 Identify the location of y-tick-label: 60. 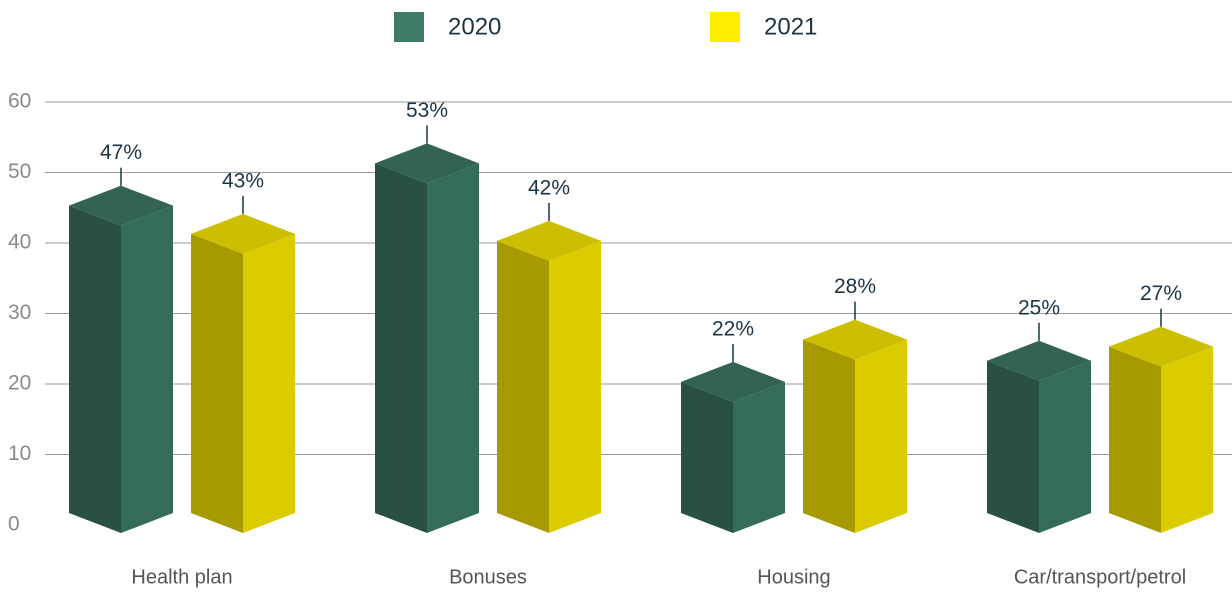
(19, 101).